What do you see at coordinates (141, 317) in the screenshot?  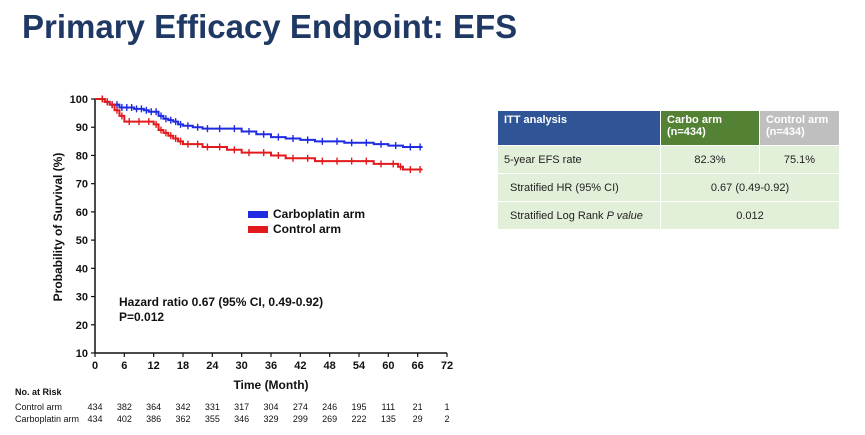 I see `p-value-annotation: P=0.012` at bounding box center [141, 317].